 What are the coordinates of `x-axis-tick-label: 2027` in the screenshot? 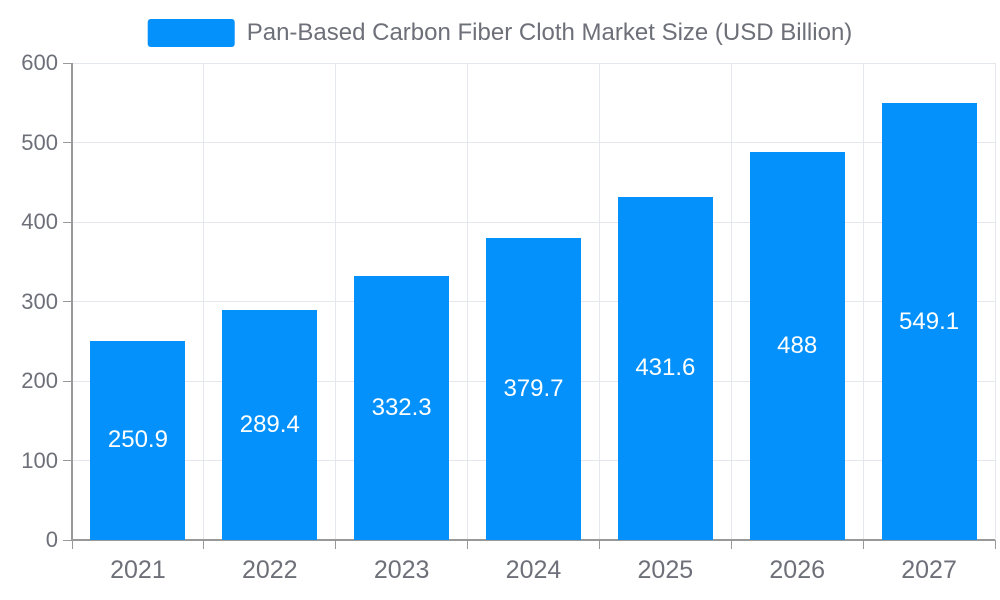 It's located at (929, 570).